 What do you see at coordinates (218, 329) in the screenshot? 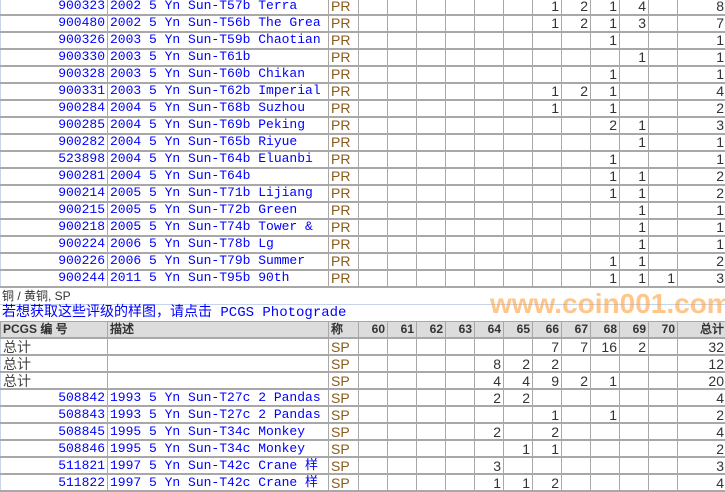
I see `header-description: 描述` at bounding box center [218, 329].